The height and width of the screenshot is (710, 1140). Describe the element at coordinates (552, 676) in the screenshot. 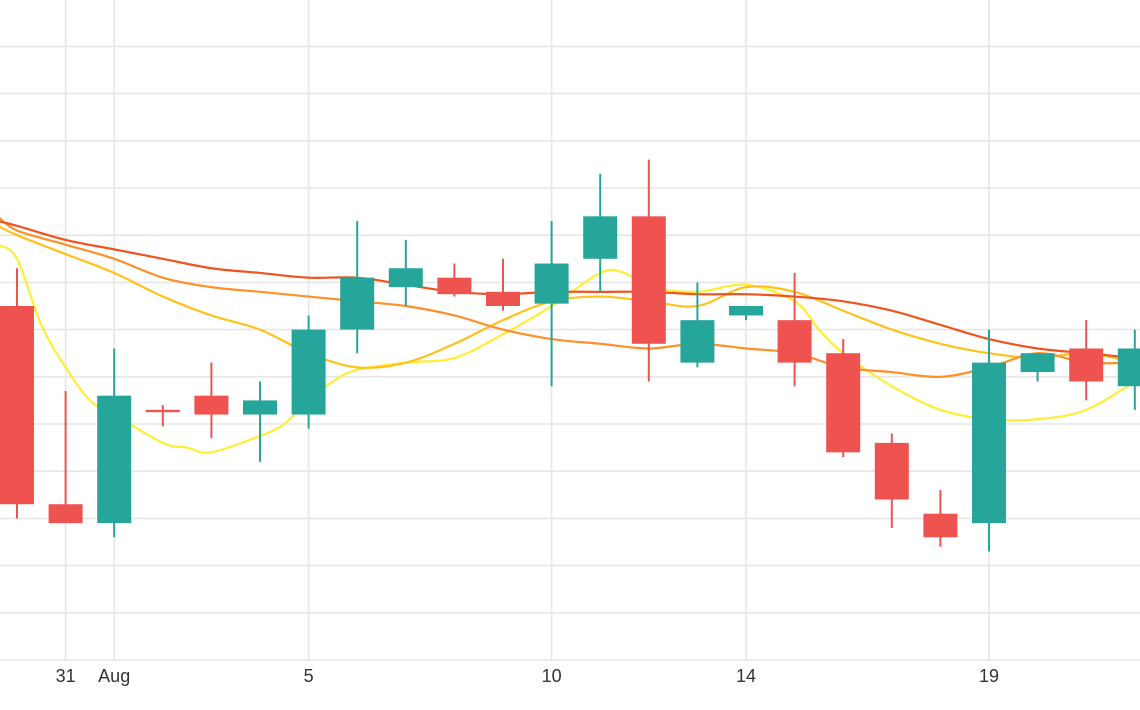

I see `x-tick-label: 10` at that location.